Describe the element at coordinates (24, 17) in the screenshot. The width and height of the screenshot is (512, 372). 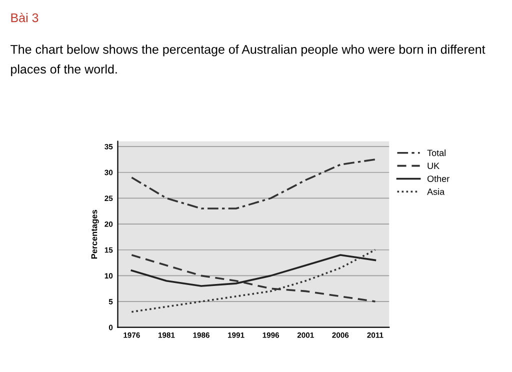
I see `chart-title: Bài 3` at that location.